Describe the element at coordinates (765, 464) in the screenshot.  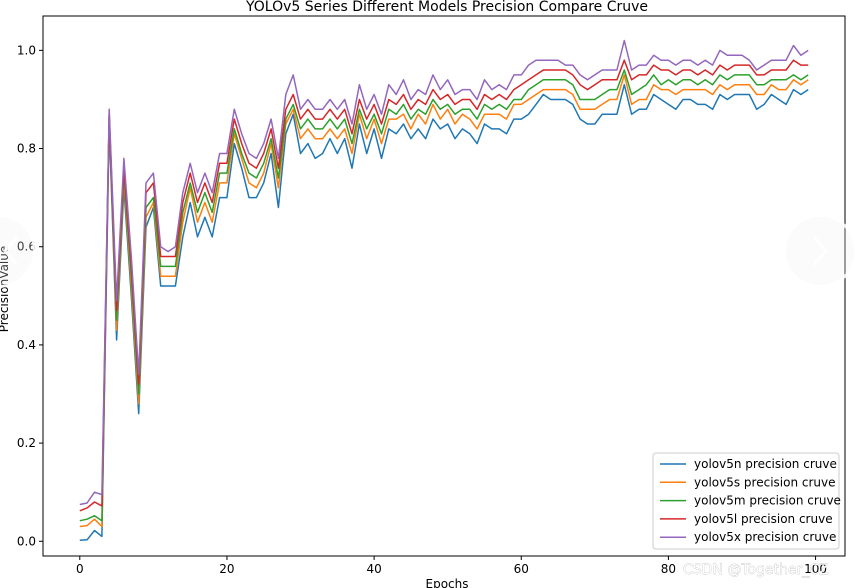
I see `legend-label: yolov5n precision cruve` at that location.